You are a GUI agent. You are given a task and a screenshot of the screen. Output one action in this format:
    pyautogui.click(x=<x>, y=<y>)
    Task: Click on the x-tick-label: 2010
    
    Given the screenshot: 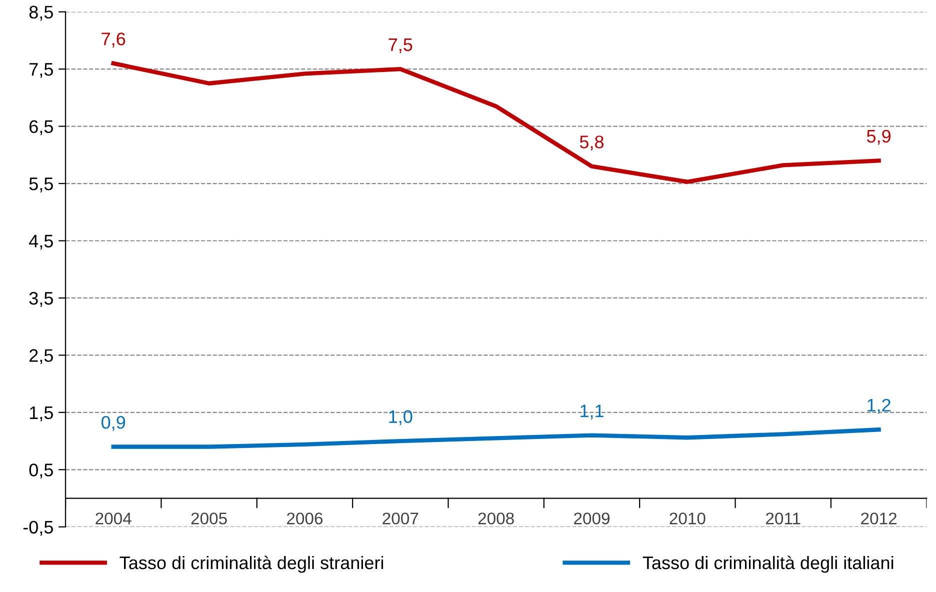 What is the action you would take?
    pyautogui.click(x=688, y=518)
    